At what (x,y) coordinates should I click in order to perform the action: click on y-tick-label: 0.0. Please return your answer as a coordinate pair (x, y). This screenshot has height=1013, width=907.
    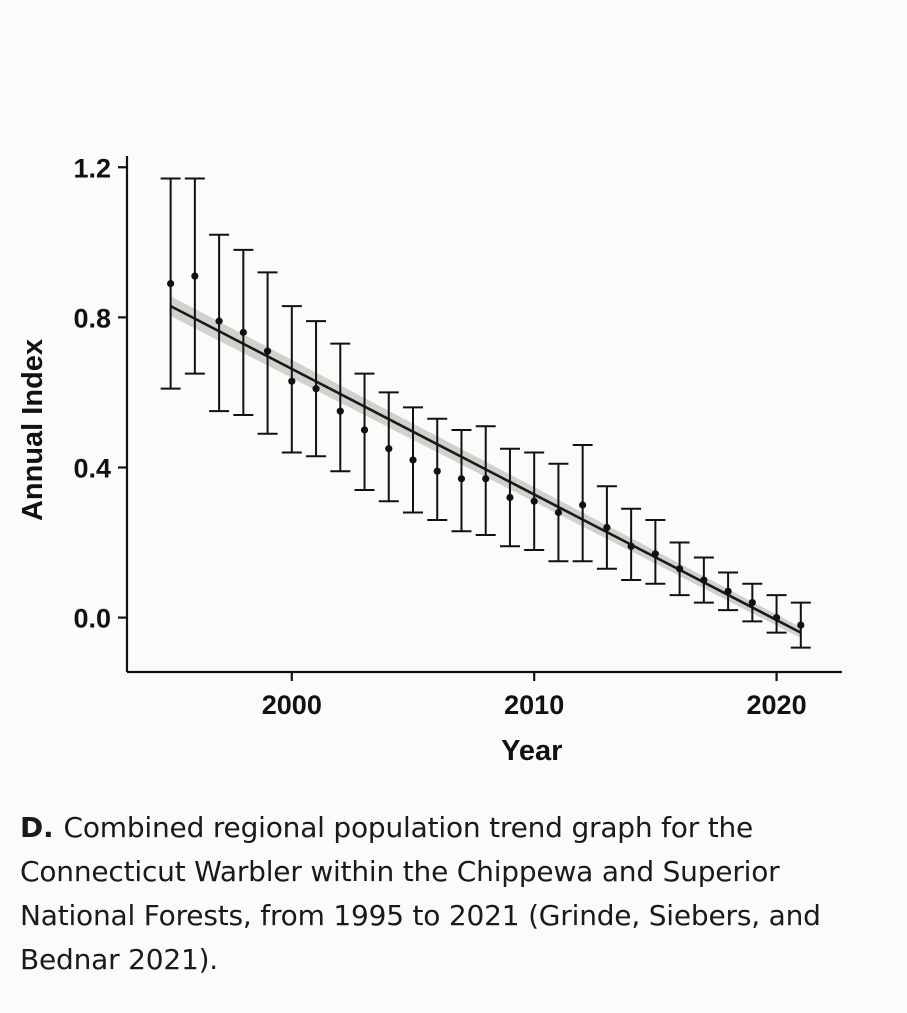
    Looking at the image, I should click on (92, 619).